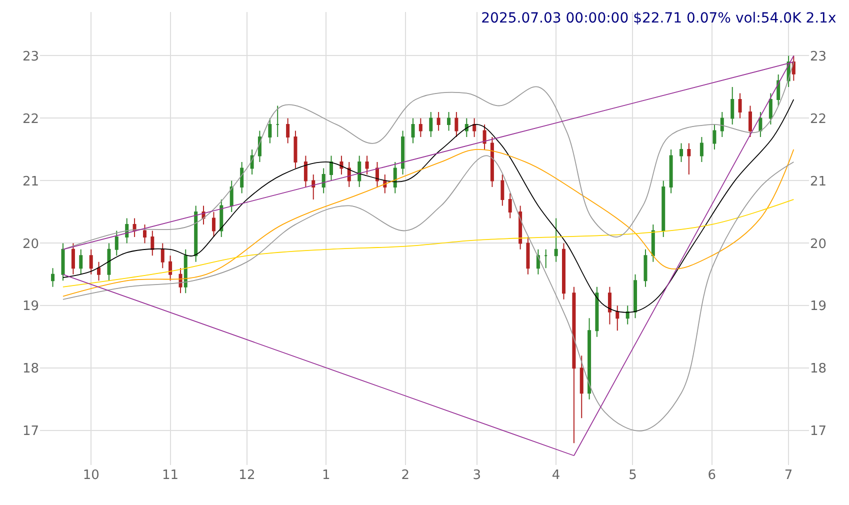 This screenshot has height=505, width=849. I want to click on x-tick-label: 2, so click(405, 475).